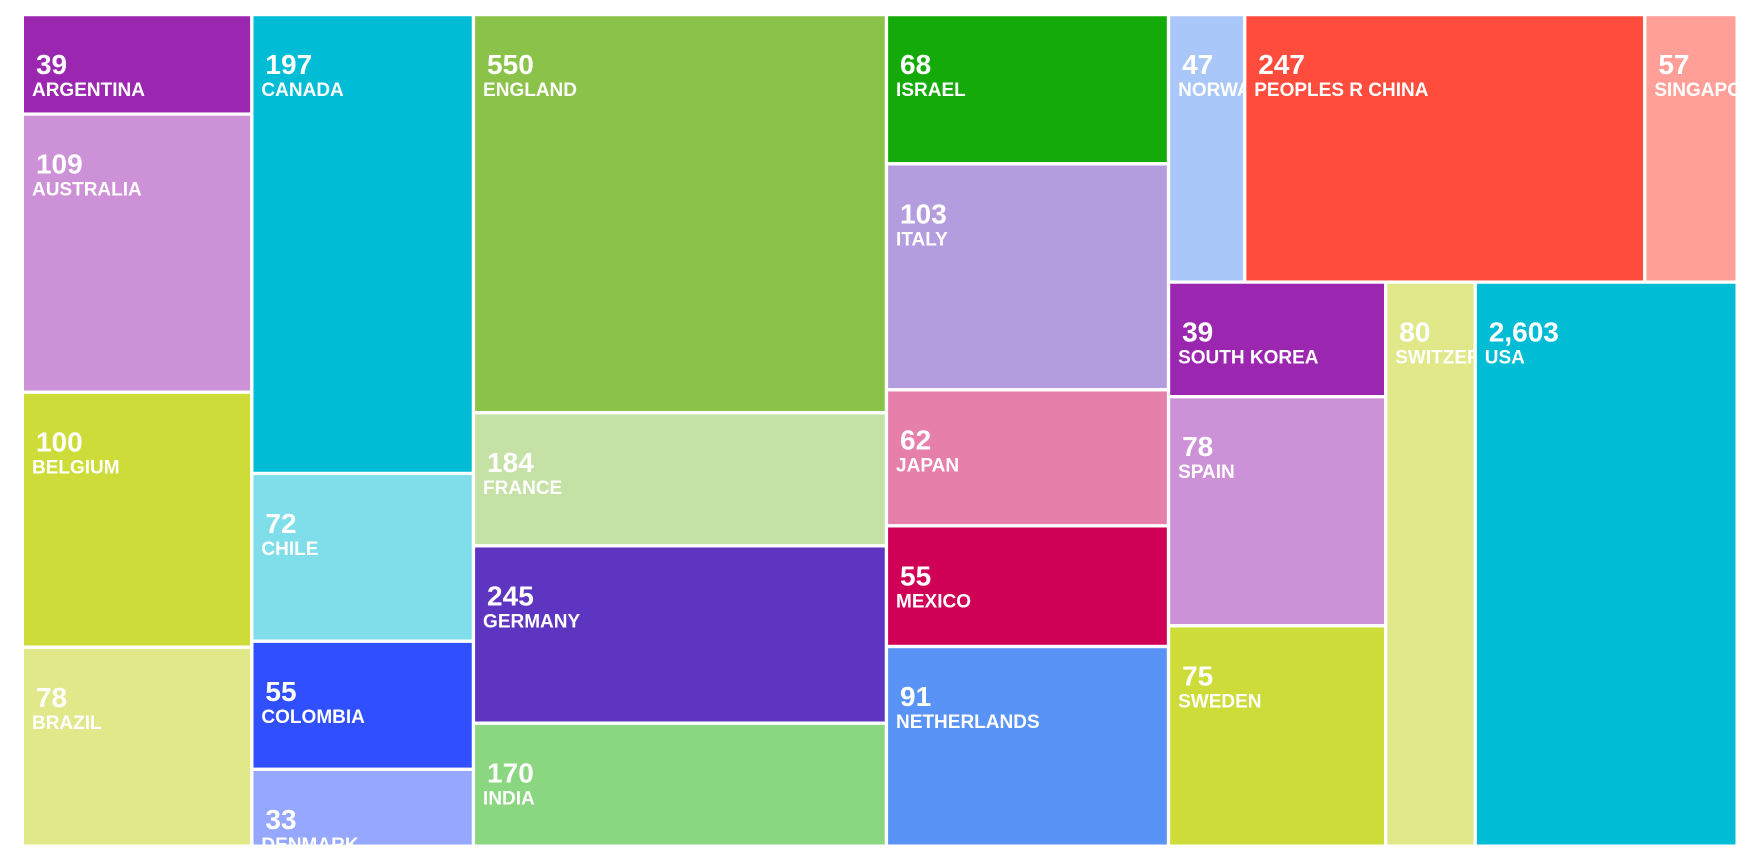 The width and height of the screenshot is (1755, 861). What do you see at coordinates (933, 601) in the screenshot?
I see `cell-name: MEXICO` at bounding box center [933, 601].